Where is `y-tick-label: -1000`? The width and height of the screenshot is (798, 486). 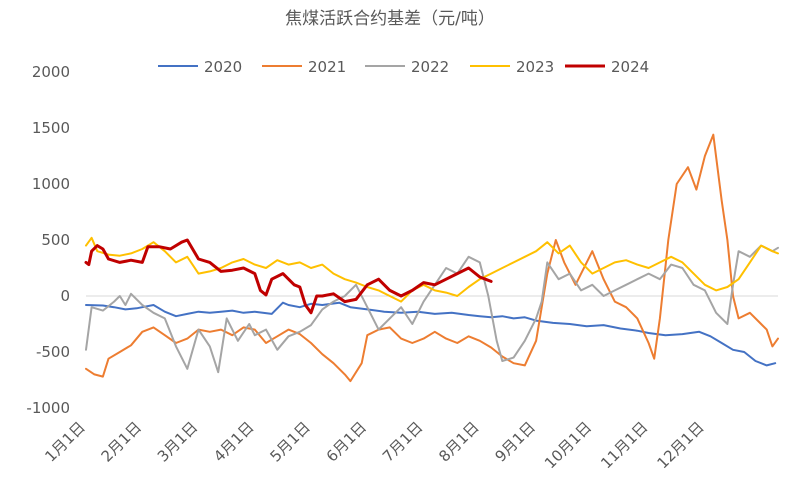 y-tick-label: -1000 is located at coordinates (48, 408).